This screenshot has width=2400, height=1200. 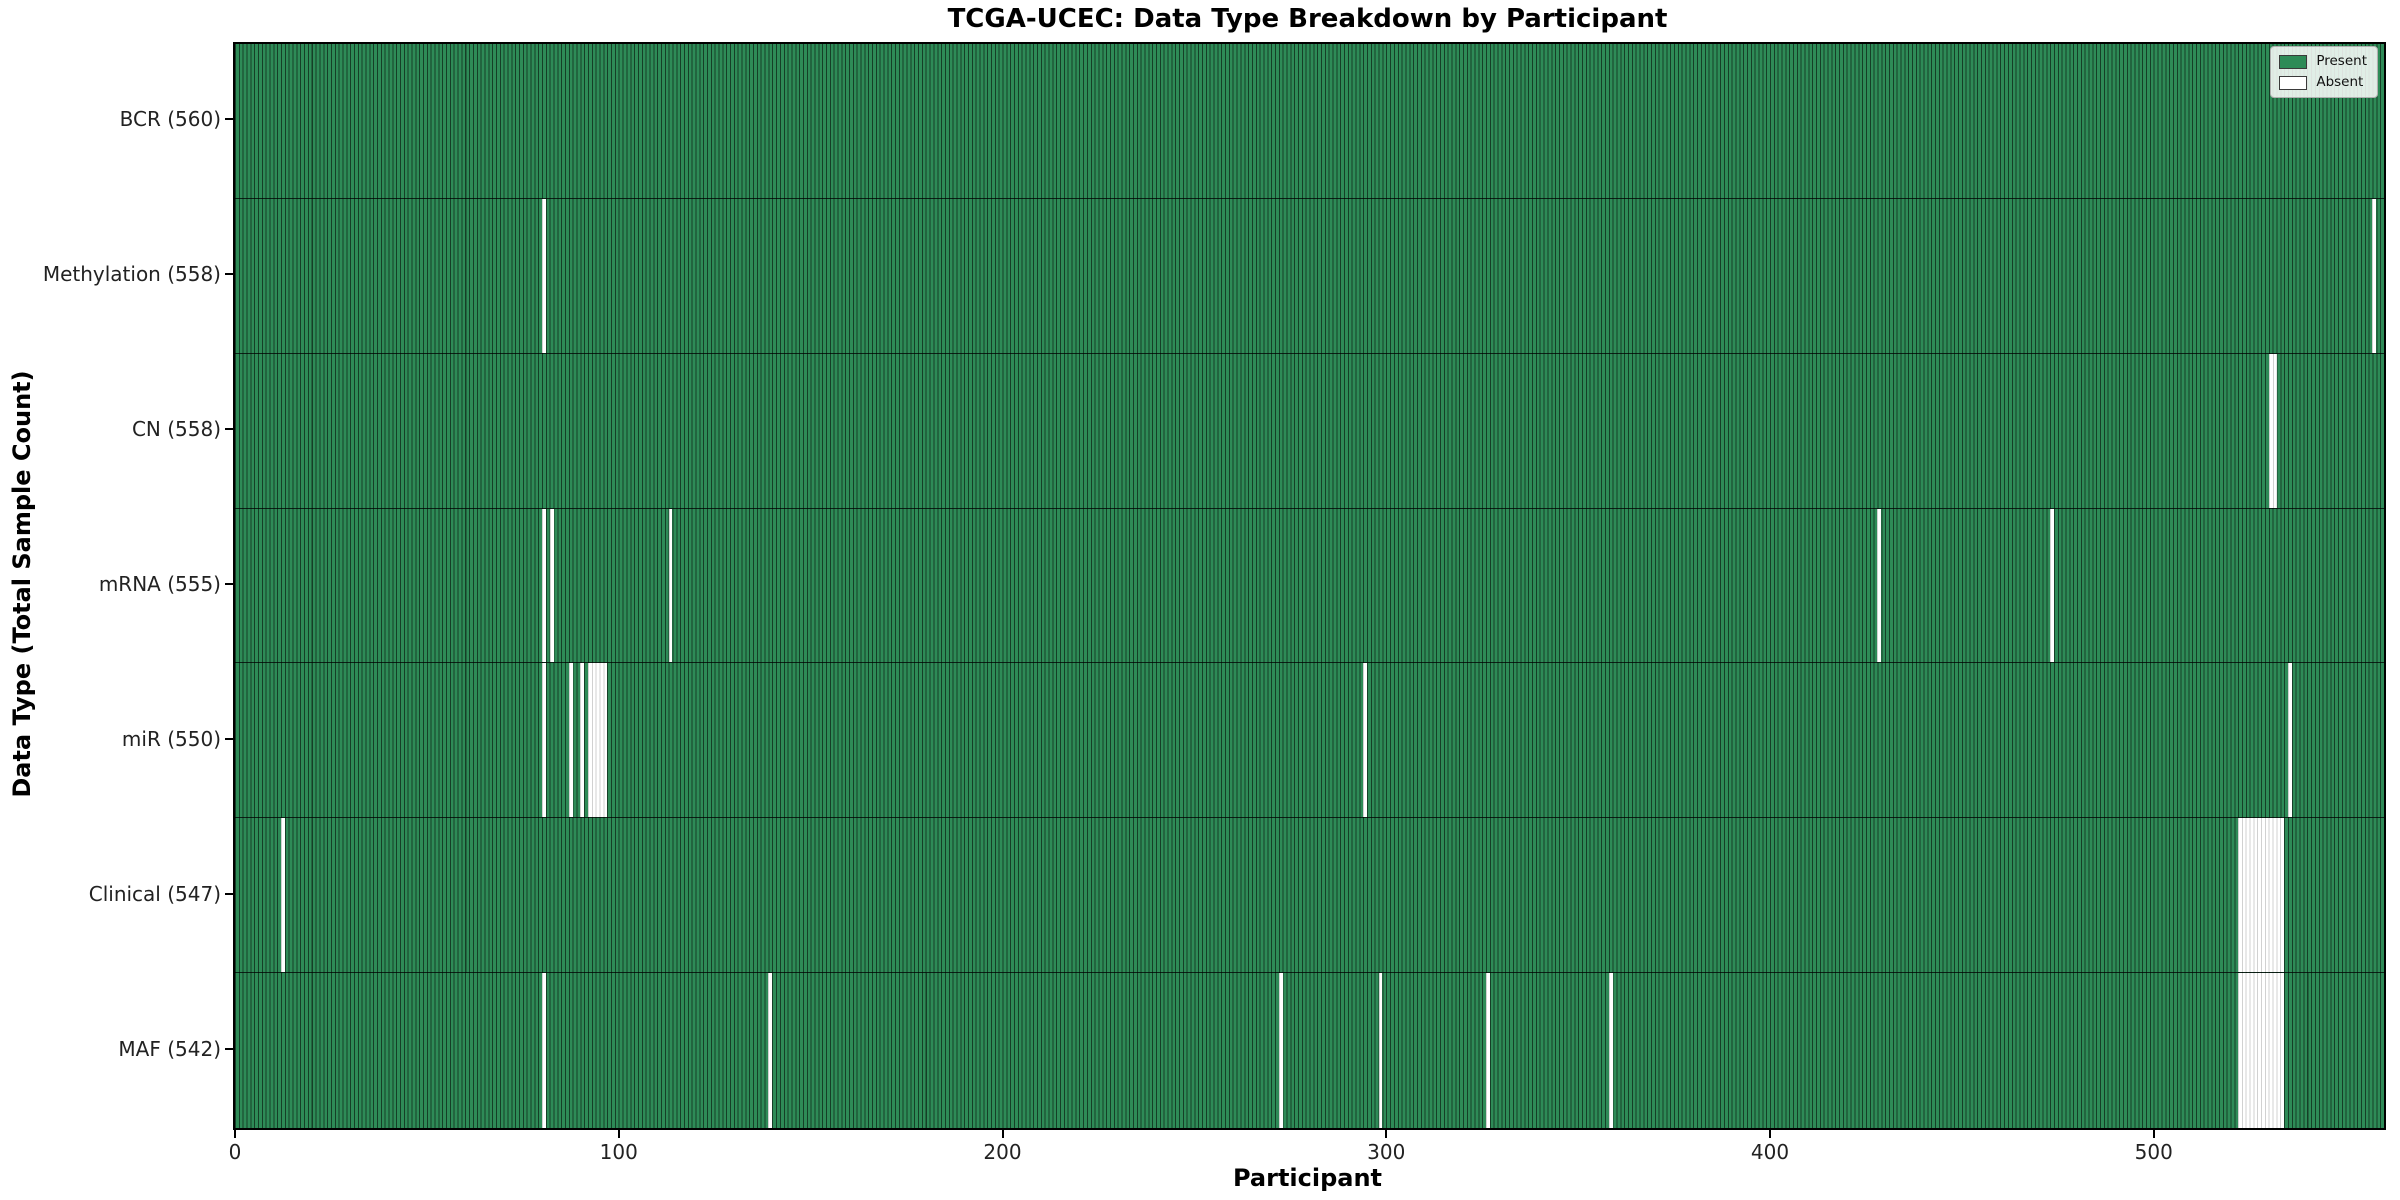 I want to click on row-band-maf, so click(x=1309, y=1050).